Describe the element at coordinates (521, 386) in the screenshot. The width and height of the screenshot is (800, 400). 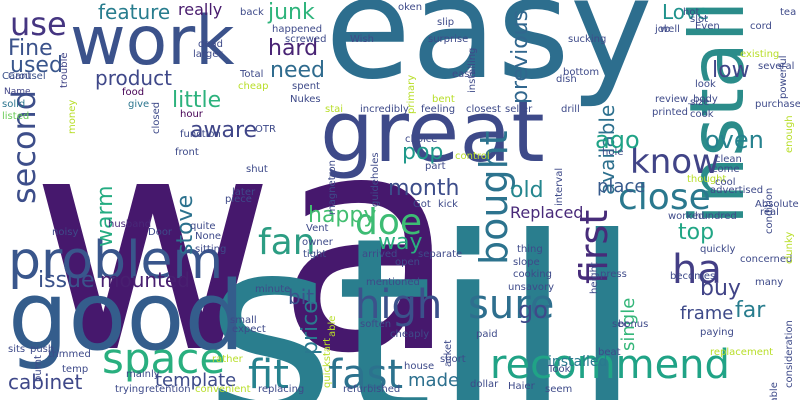
I see `word-haier: Haier` at that location.